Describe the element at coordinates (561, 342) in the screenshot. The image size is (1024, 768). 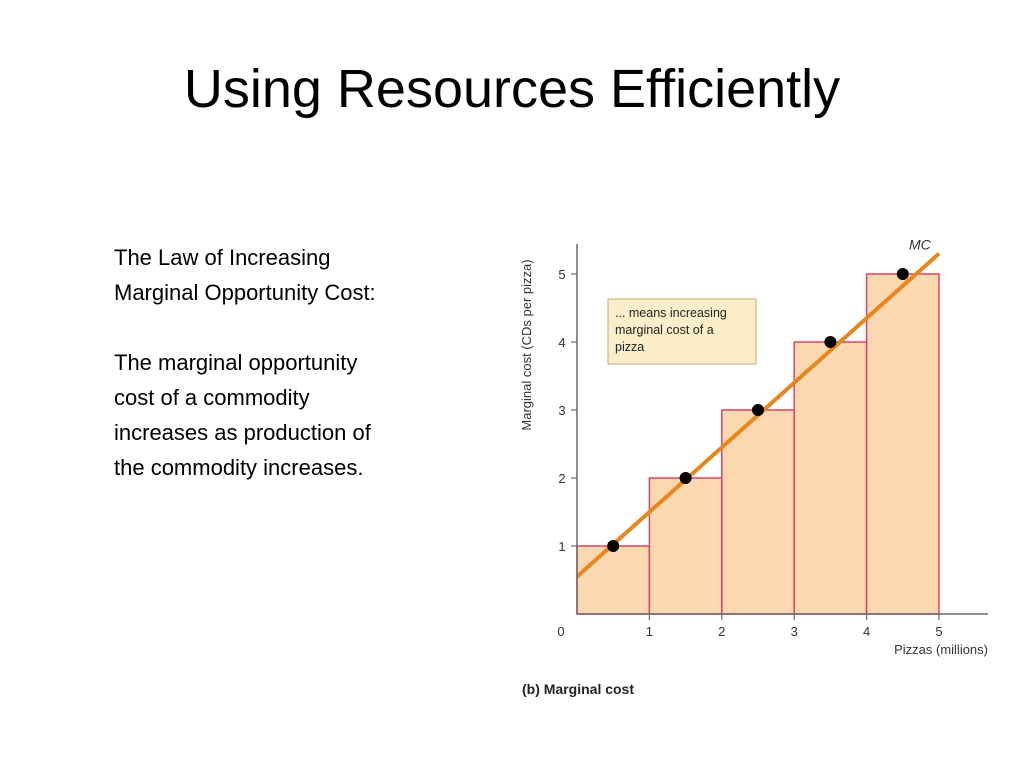
I see `y-tick-label-4: 4` at that location.